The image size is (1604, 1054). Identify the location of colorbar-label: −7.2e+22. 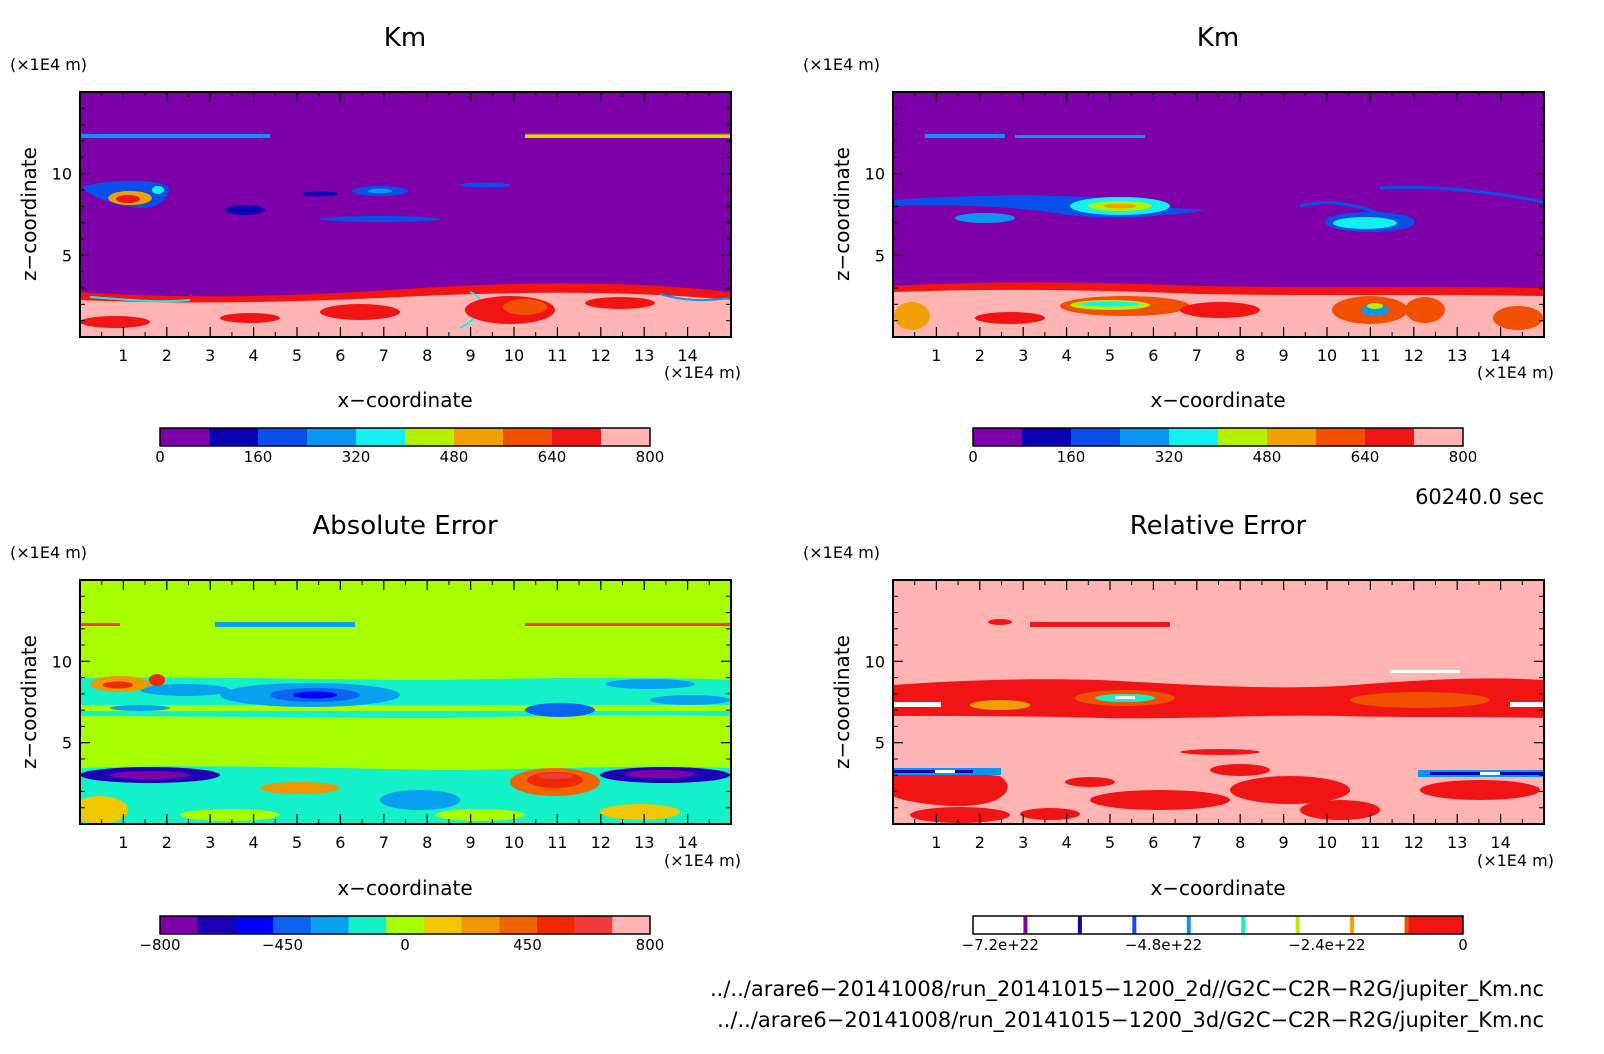
(1000, 945).